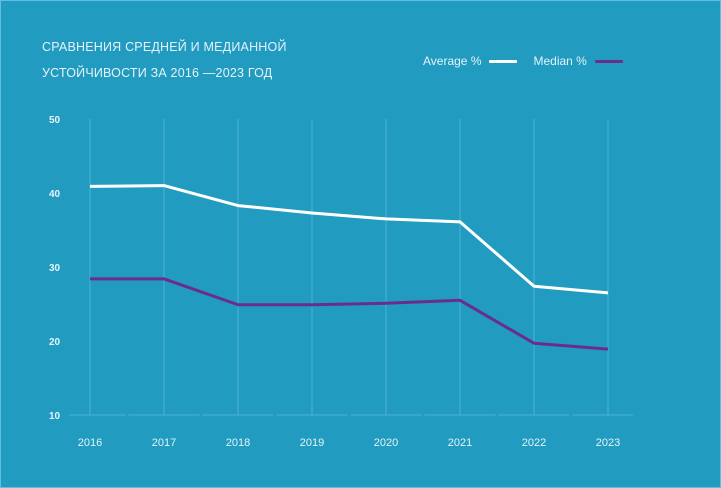 The image size is (721, 488). Describe the element at coordinates (534, 443) in the screenshot. I see `x-tick-label-2022: 2022` at that location.